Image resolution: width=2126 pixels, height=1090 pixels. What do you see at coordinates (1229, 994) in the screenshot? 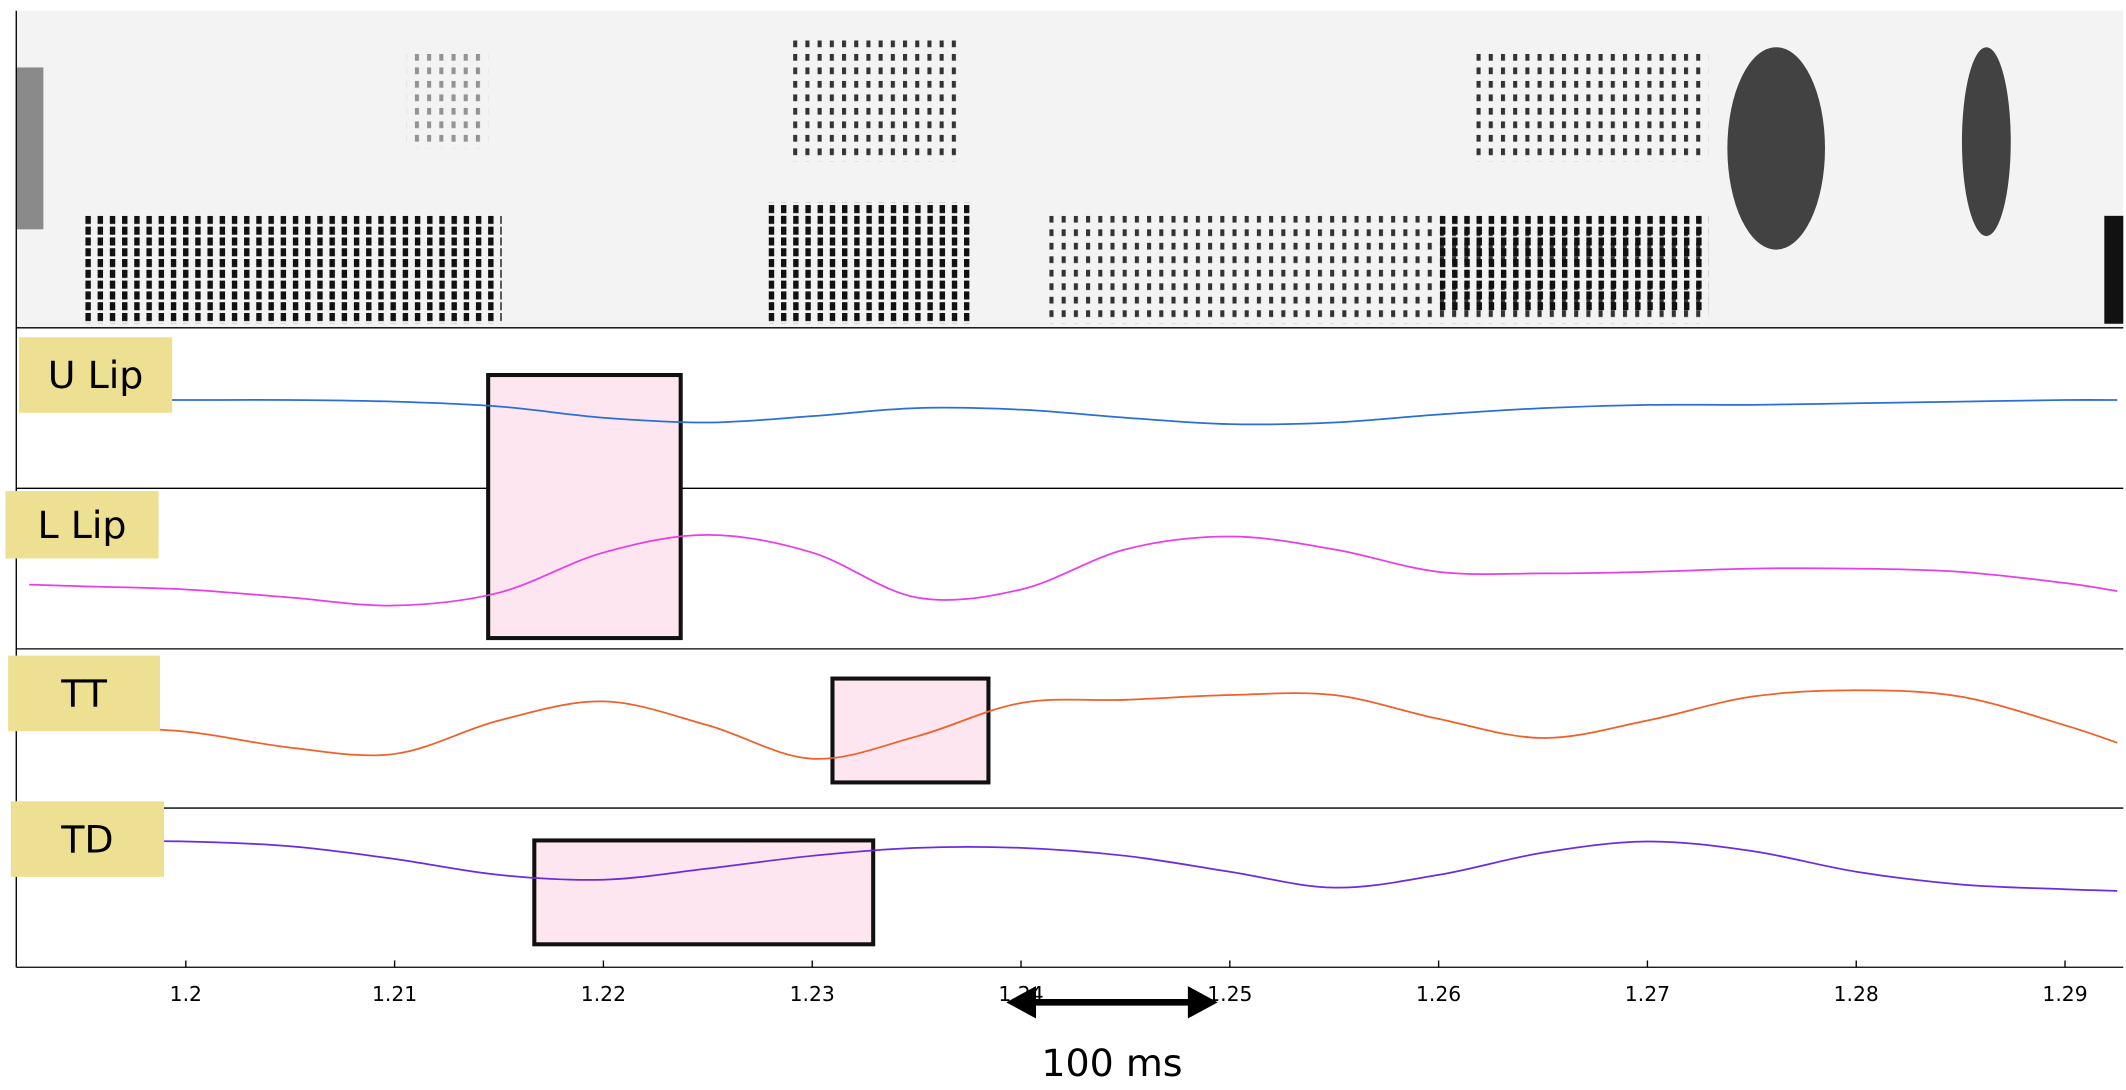
I see `x-tick-label: 1.25` at bounding box center [1229, 994].